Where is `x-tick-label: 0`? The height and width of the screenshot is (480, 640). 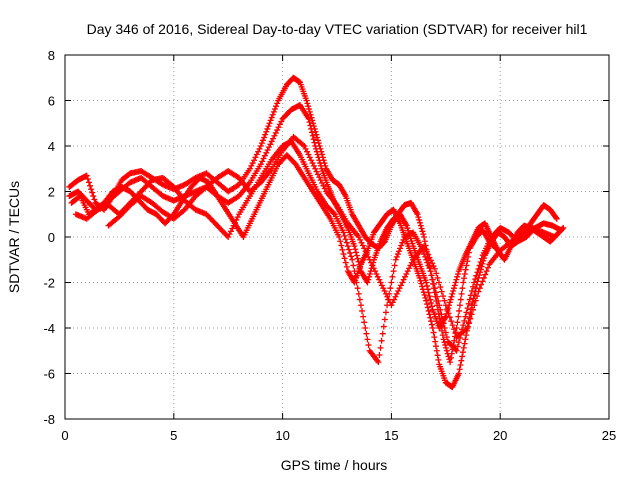 x-tick-label: 0 is located at coordinates (64, 435).